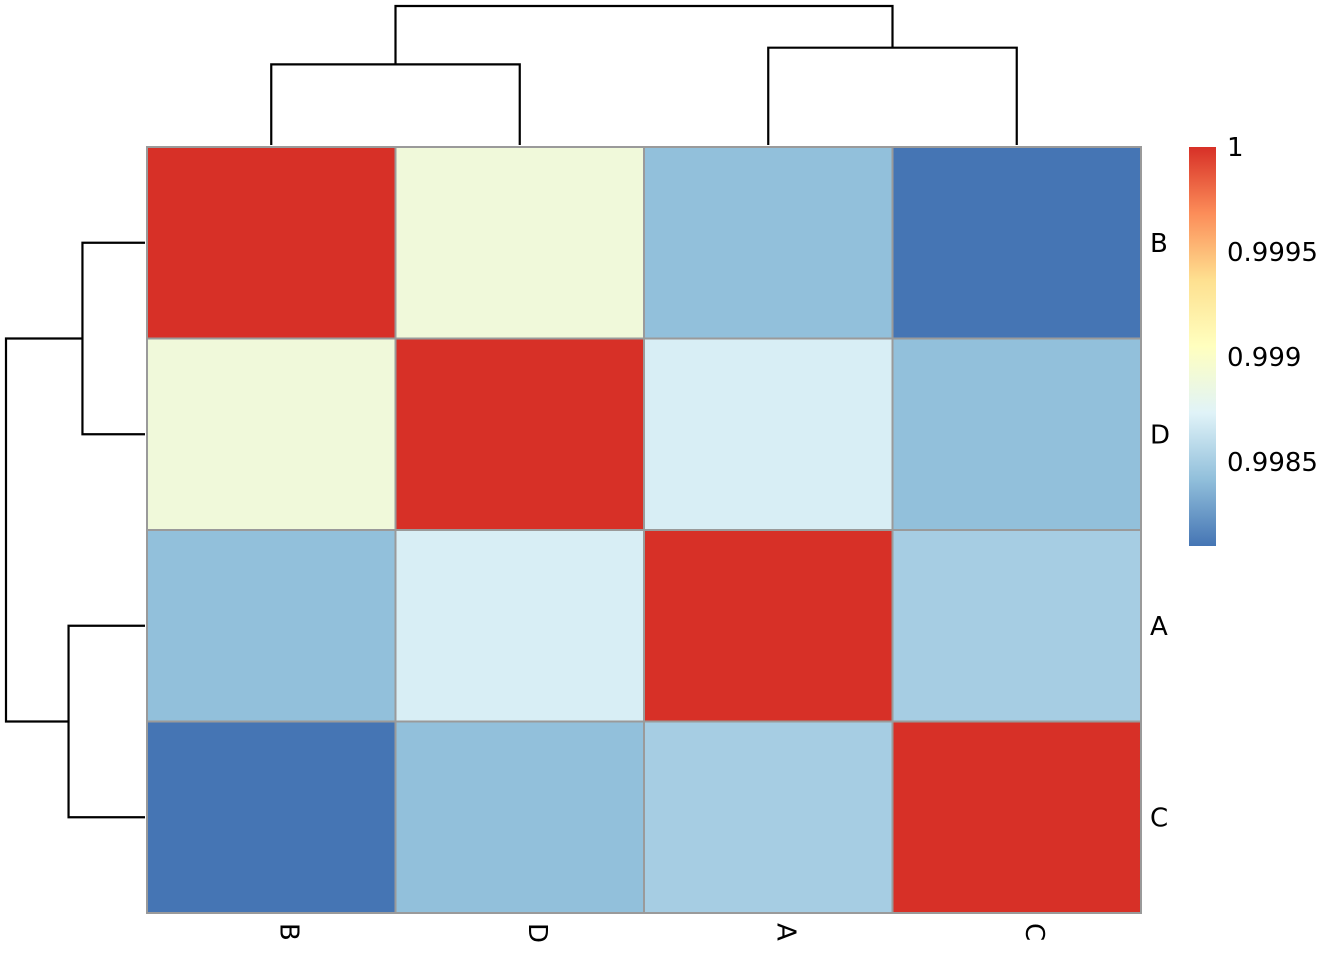  Describe the element at coordinates (271, 626) in the screenshot. I see `heatmap-cell-A-B` at that location.